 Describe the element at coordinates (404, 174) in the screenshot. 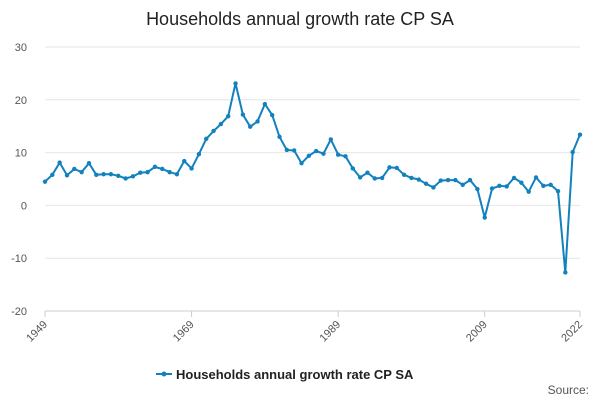

I see `data-point-1998` at that location.